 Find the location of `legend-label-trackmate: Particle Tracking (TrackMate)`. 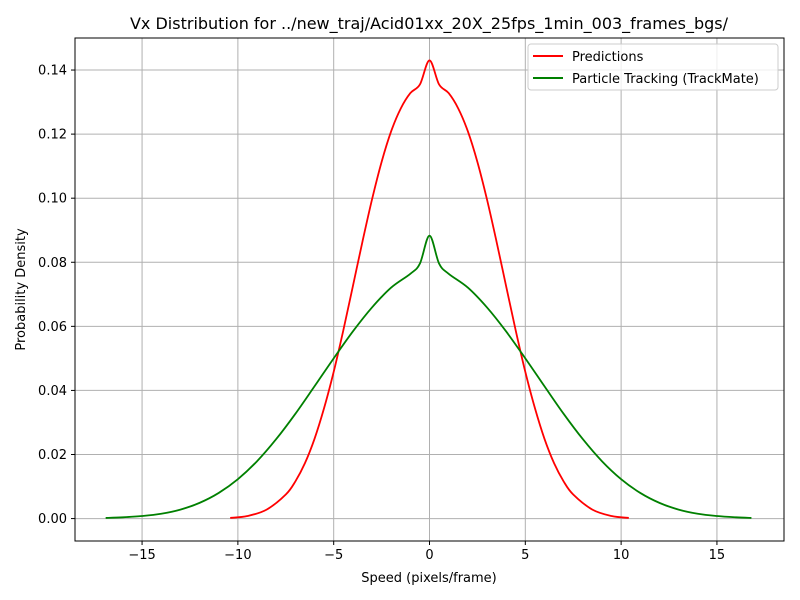

legend-label-trackmate: Particle Tracking (TrackMate) is located at coordinates (665, 79).